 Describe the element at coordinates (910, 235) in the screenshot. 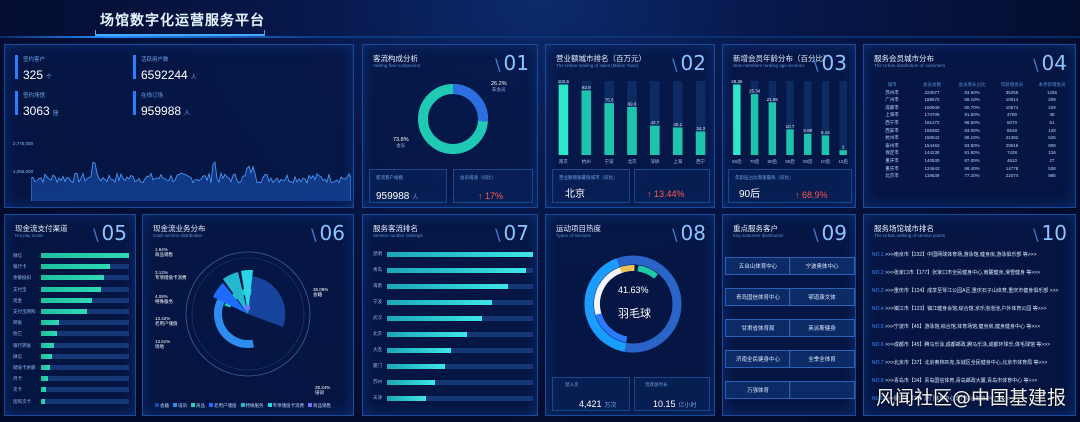

I see `panel-subtitle: The Urban ranking of service points` at that location.